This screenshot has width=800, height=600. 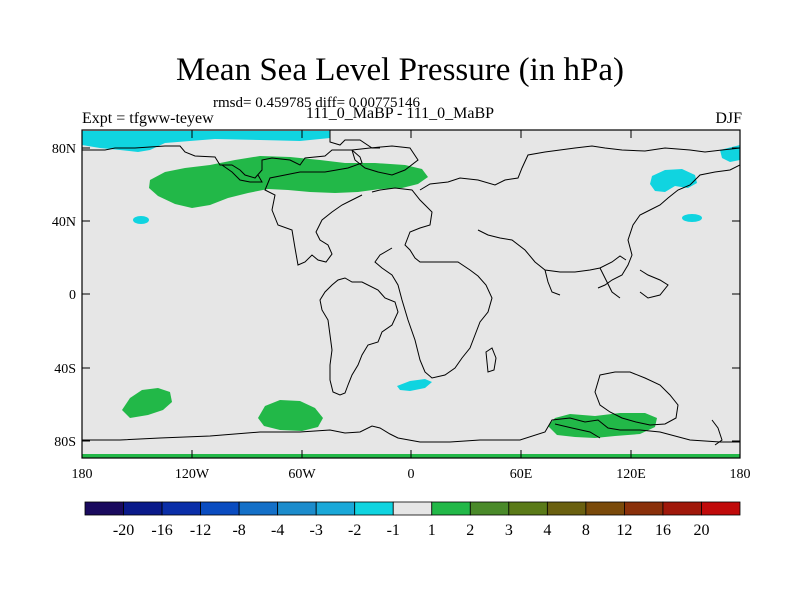 What do you see at coordinates (147, 403) in the screenshot?
I see `anomaly-positive-south-pacific` at bounding box center [147, 403].